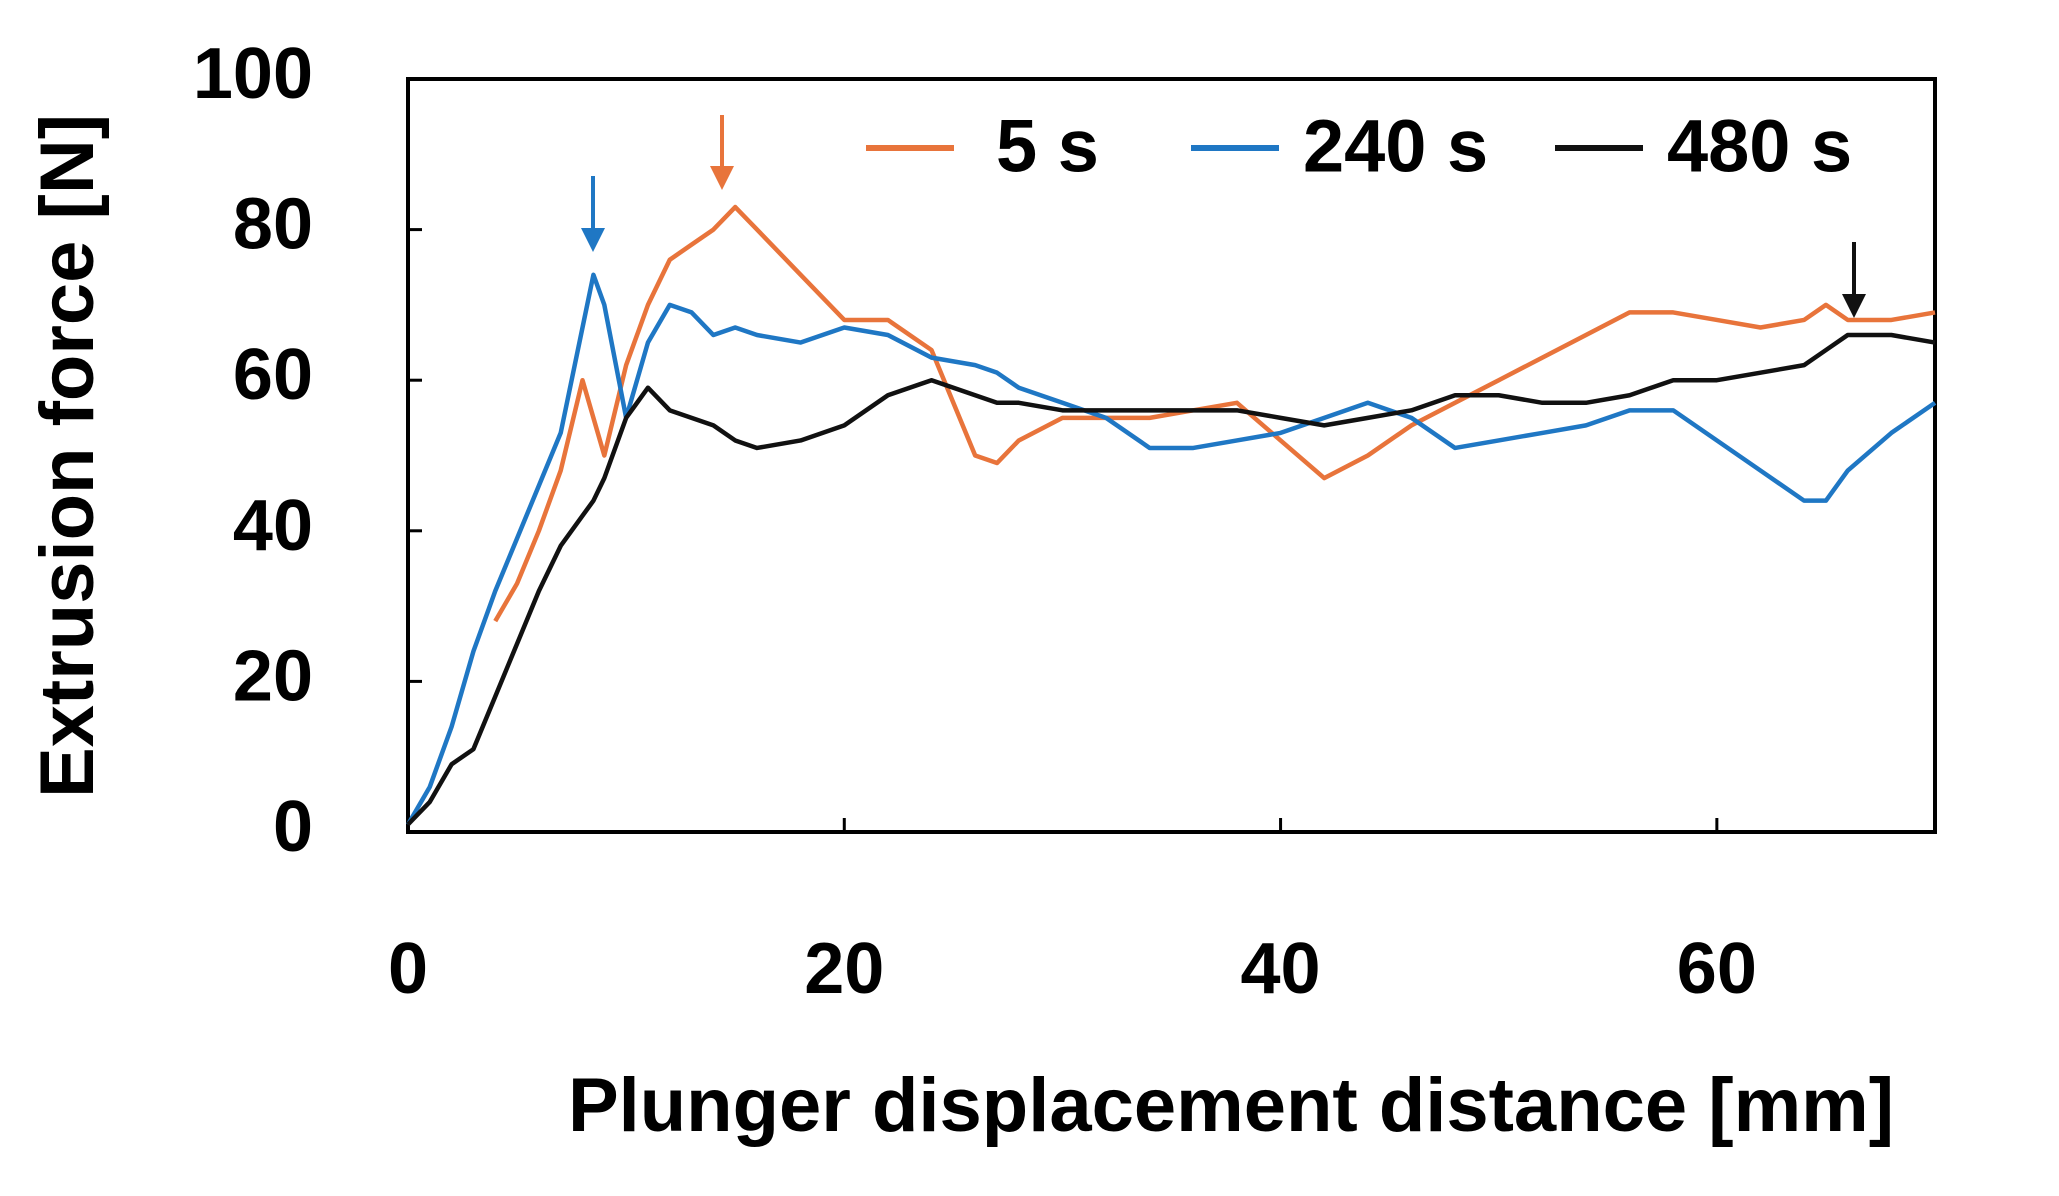  I want to click on y-tick-label: 60, so click(273, 375).